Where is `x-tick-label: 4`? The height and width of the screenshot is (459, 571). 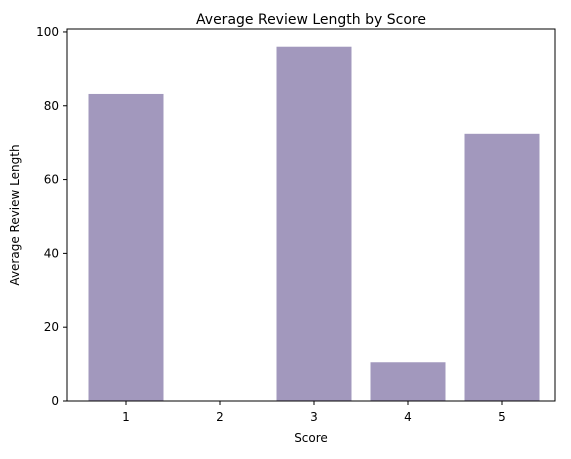 x-tick-label: 4 is located at coordinates (408, 417).